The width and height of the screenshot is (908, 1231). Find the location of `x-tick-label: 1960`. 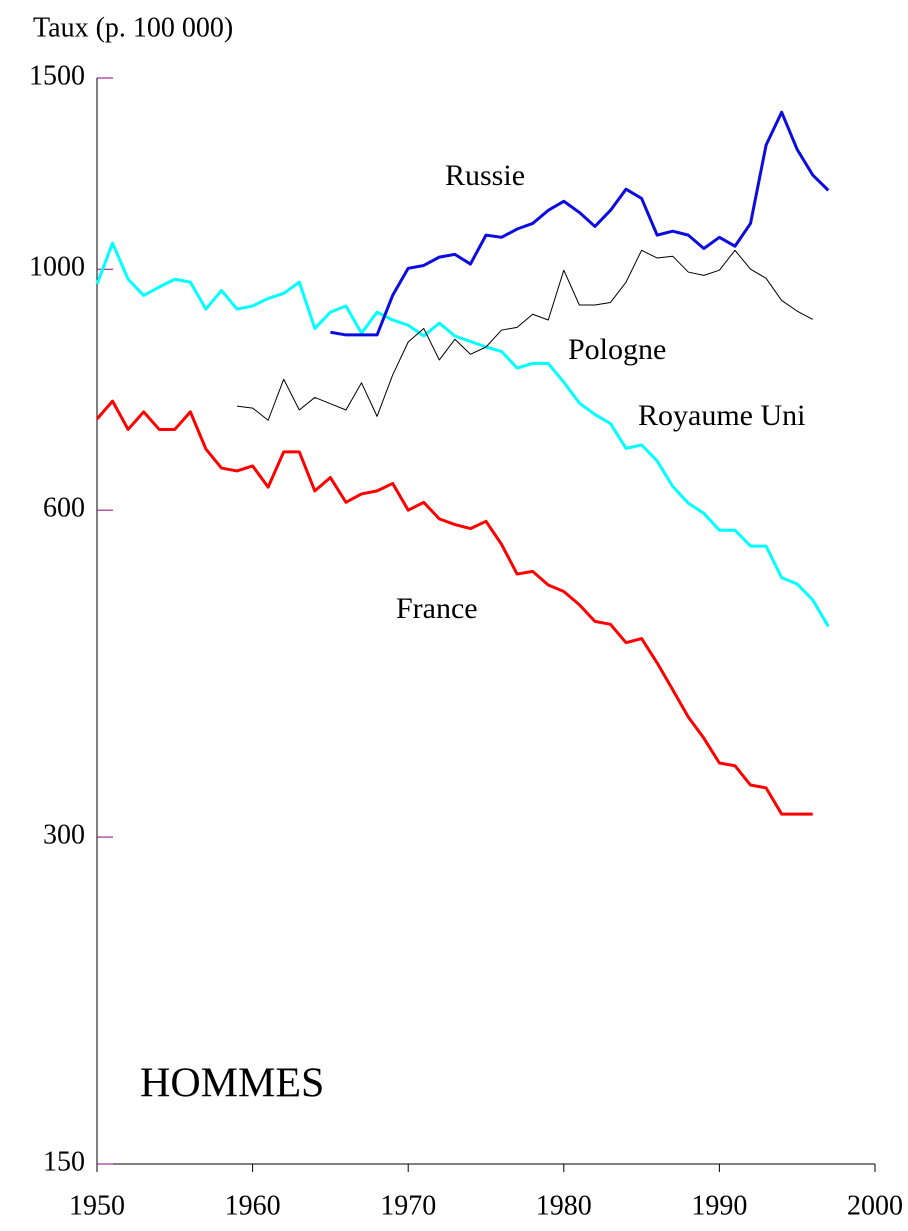

x-tick-label: 1960 is located at coordinates (253, 1205).